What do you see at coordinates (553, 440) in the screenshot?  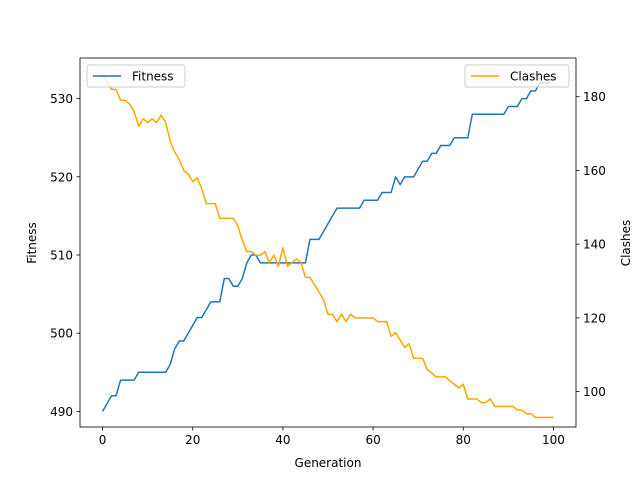 I see `x-tick-label: 100` at bounding box center [553, 440].